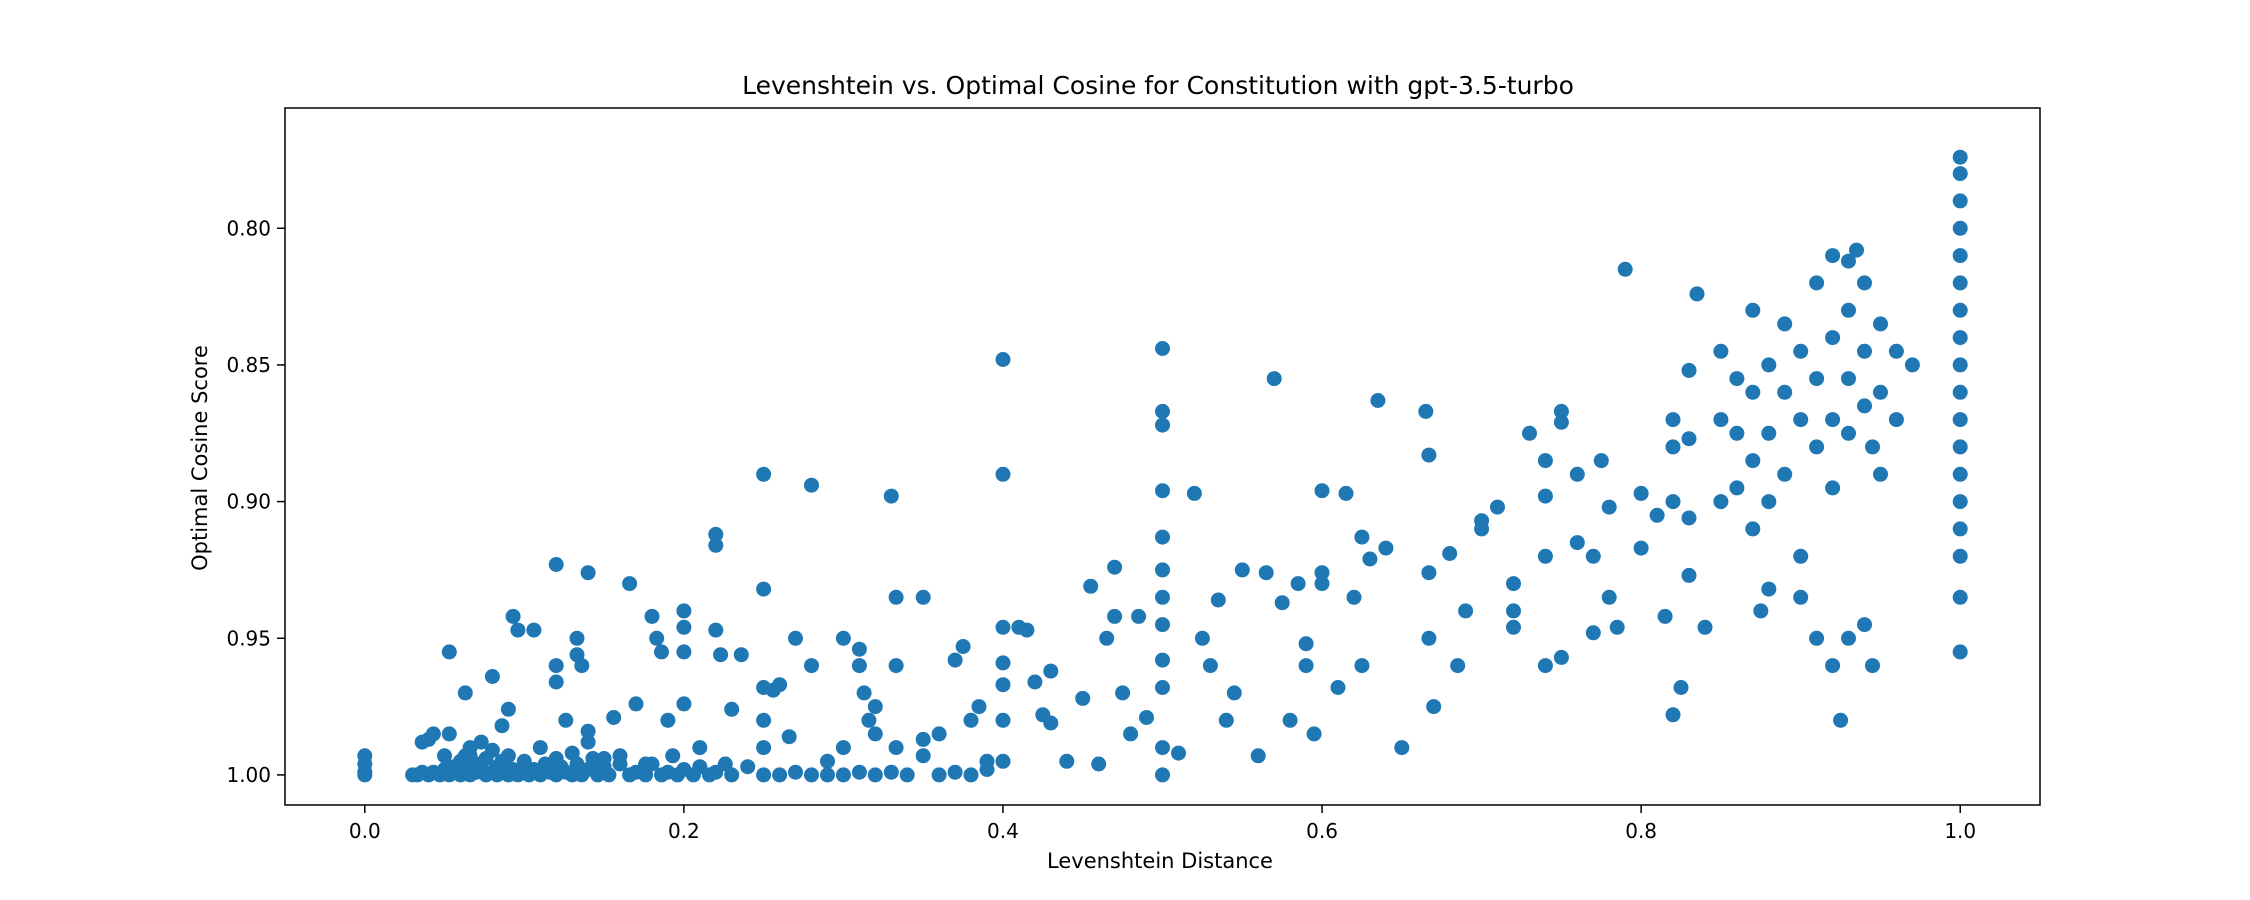 The height and width of the screenshot is (900, 2250). Describe the element at coordinates (1003, 831) in the screenshot. I see `x-tick-label: 0.4` at that location.